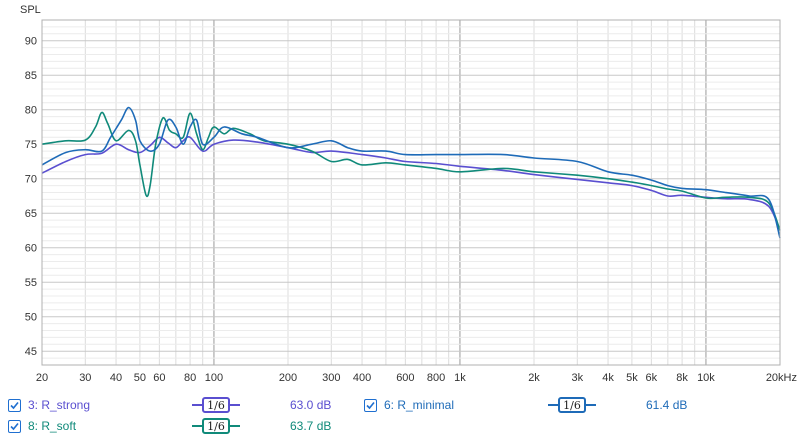 The height and width of the screenshot is (437, 800). I want to click on smoothing-control-r-soft: 1/6, so click(216, 426).